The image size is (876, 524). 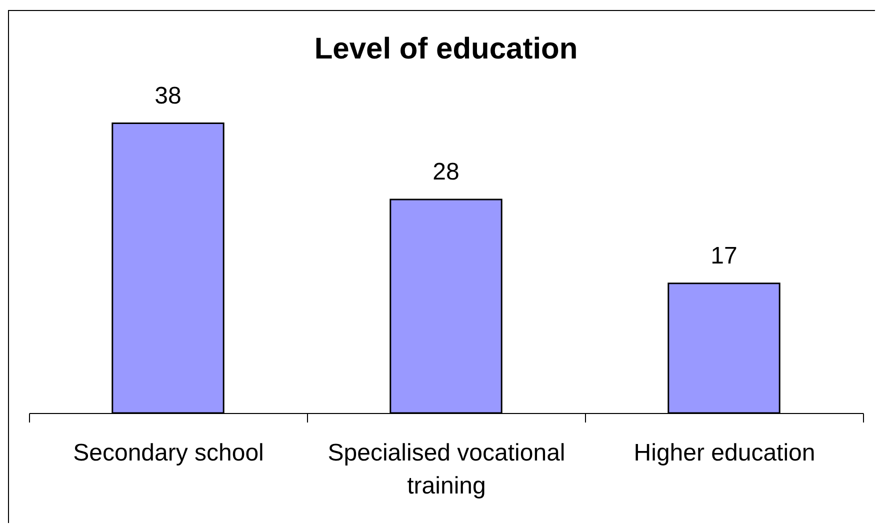 What do you see at coordinates (447, 470) in the screenshot?
I see `x-tick-label: Specialised vocational training` at bounding box center [447, 470].